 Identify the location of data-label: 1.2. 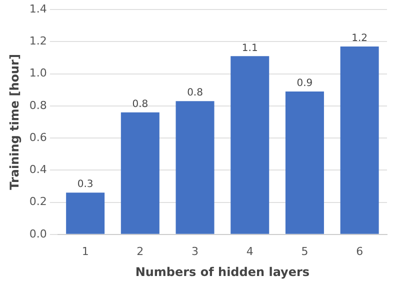
(360, 38).